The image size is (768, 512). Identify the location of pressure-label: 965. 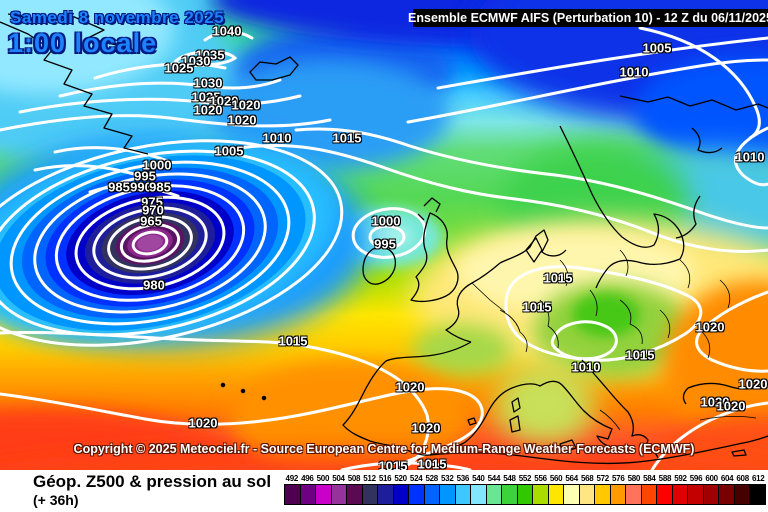
(151, 221).